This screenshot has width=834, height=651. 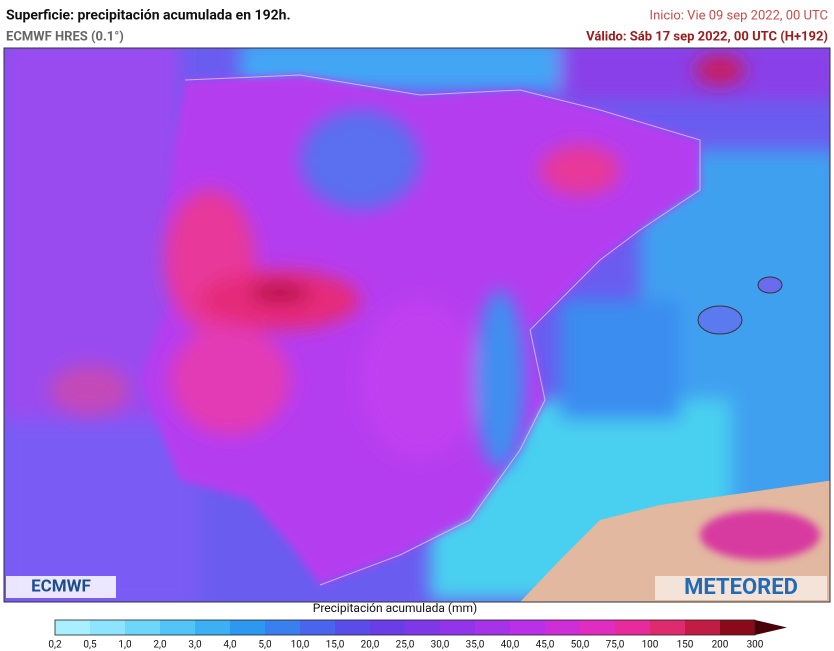 What do you see at coordinates (300, 645) in the screenshot?
I see `colorbar-label: 10,0` at bounding box center [300, 645].